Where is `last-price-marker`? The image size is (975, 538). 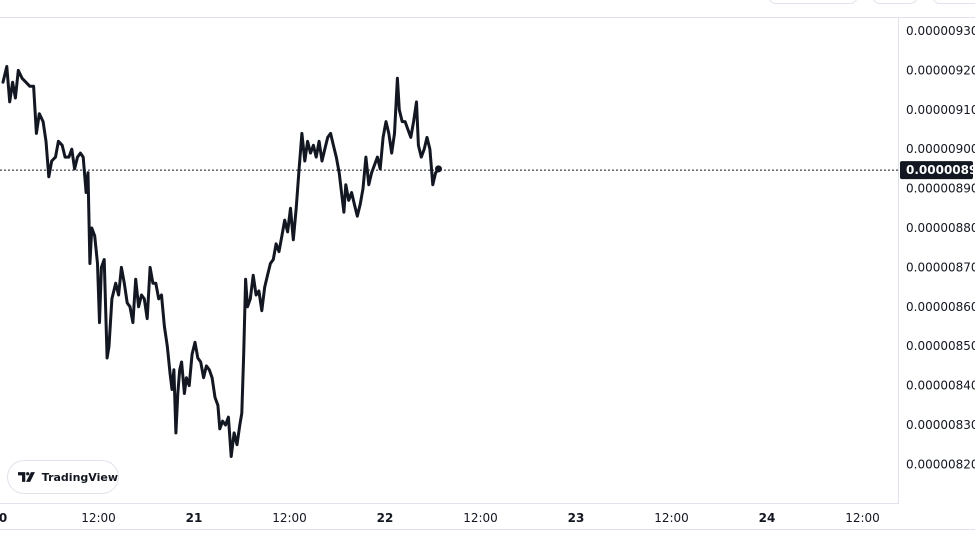
last-price-marker is located at coordinates (438, 169).